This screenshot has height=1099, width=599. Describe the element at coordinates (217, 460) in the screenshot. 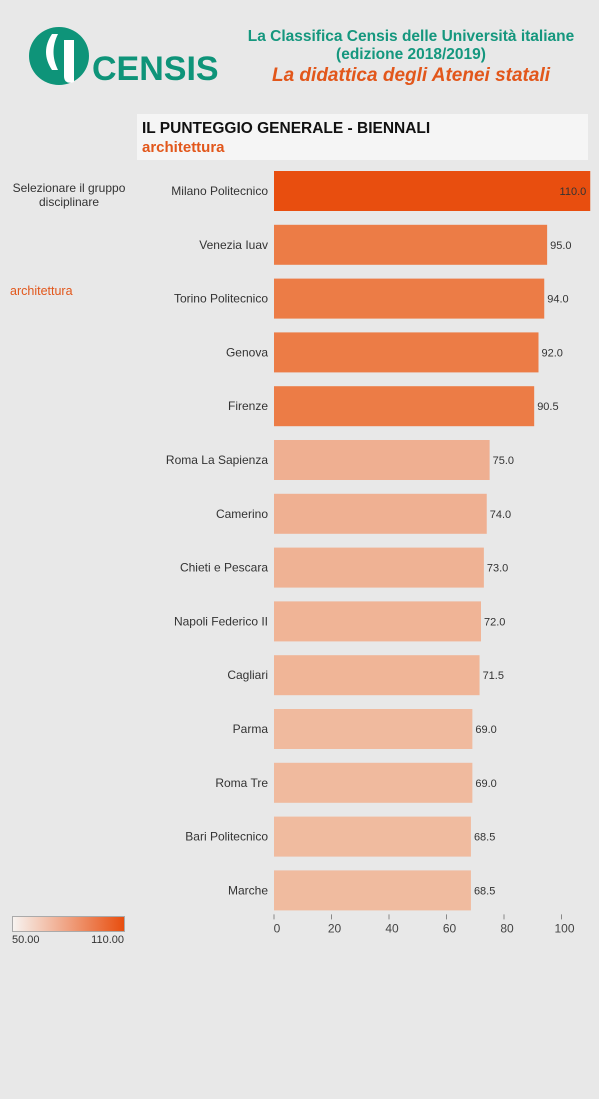

I see `category-label: Roma La Sapienza` at that location.